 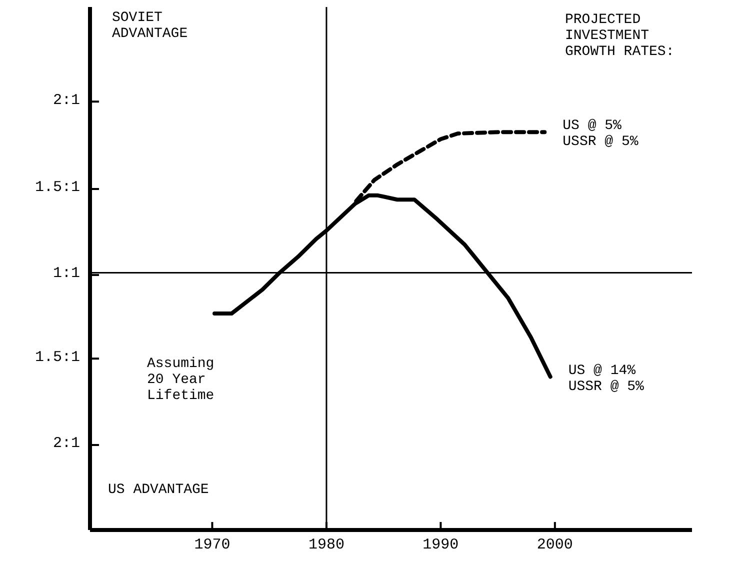 What do you see at coordinates (606, 378) in the screenshot?
I see `series-label: US @ 14% USSR @ 5%` at bounding box center [606, 378].